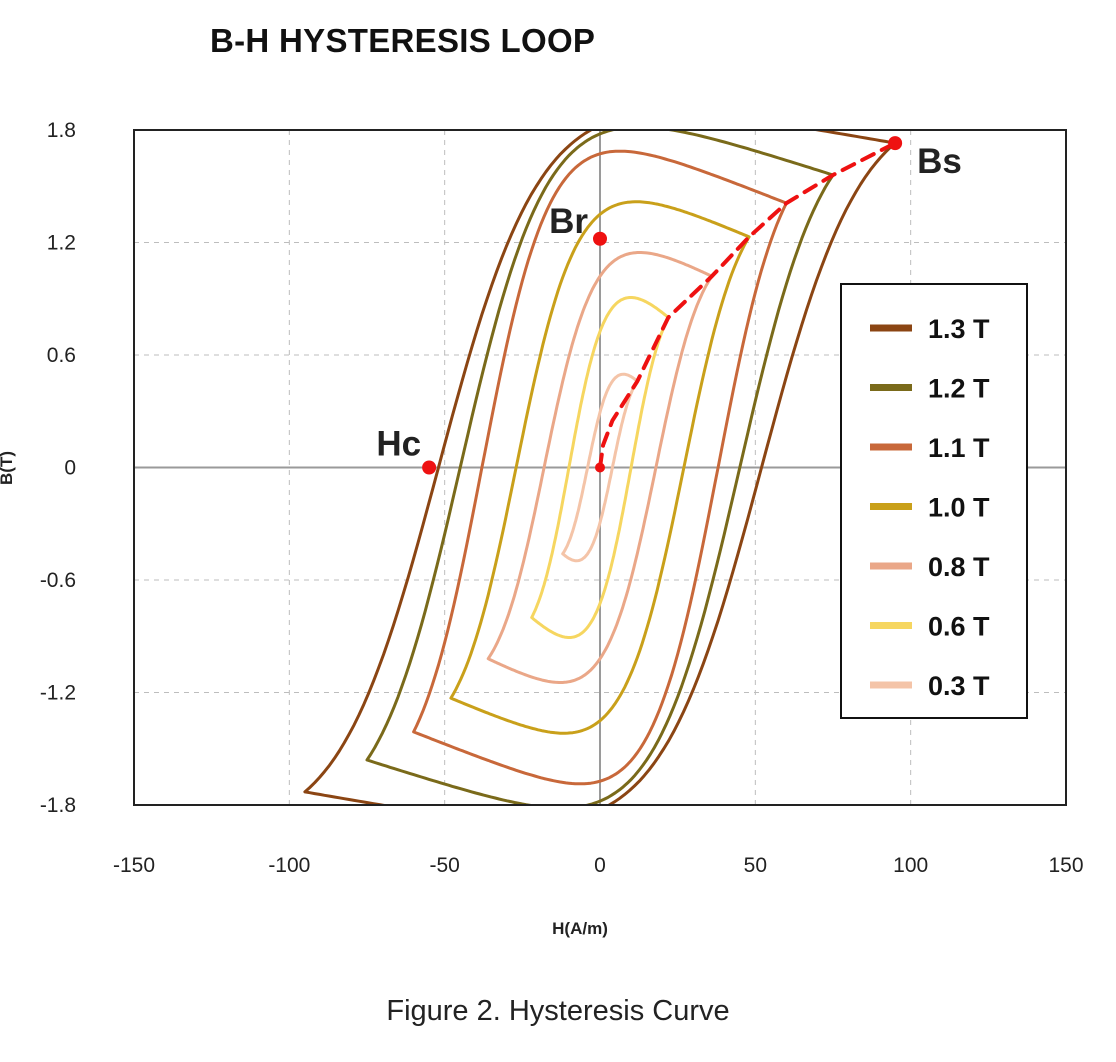  Describe the element at coordinates (8, 468) in the screenshot. I see `y-axis-label: B(T)` at that location.